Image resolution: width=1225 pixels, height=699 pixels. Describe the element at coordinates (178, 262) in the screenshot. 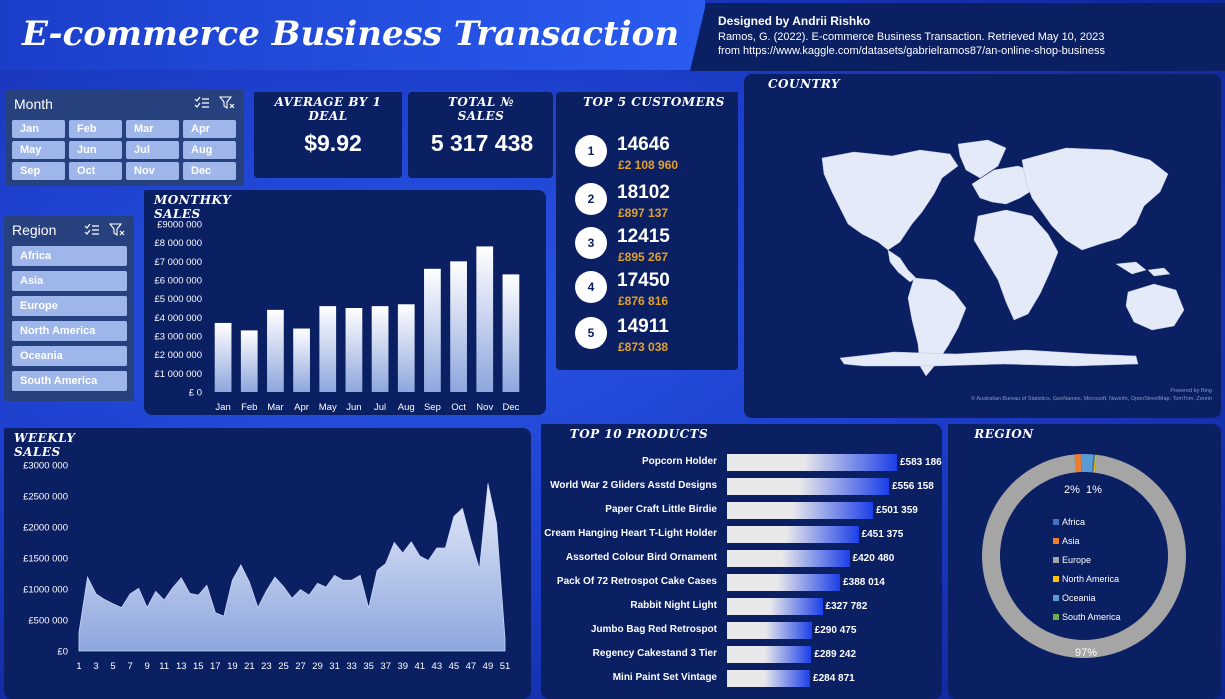

I see `monthly-y-tick: £7 000 000` at that location.